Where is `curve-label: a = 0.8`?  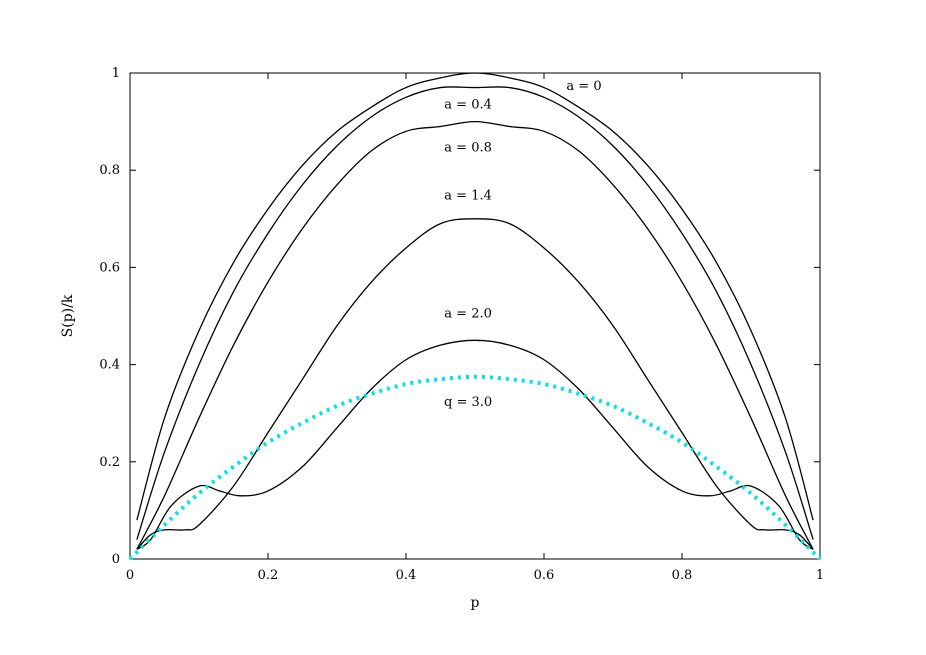
curve-label: a = 0.8 is located at coordinates (468, 148).